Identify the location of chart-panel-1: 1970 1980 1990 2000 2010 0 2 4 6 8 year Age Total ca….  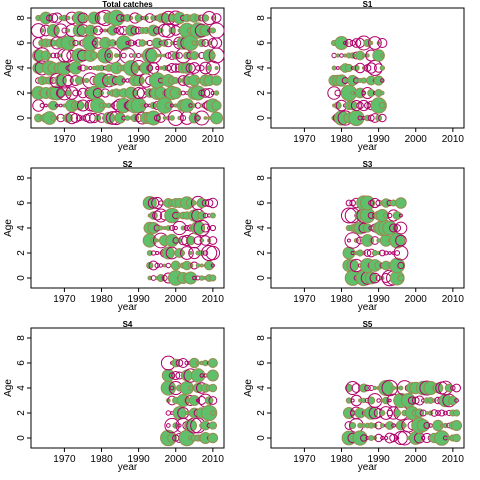
(114, 76).